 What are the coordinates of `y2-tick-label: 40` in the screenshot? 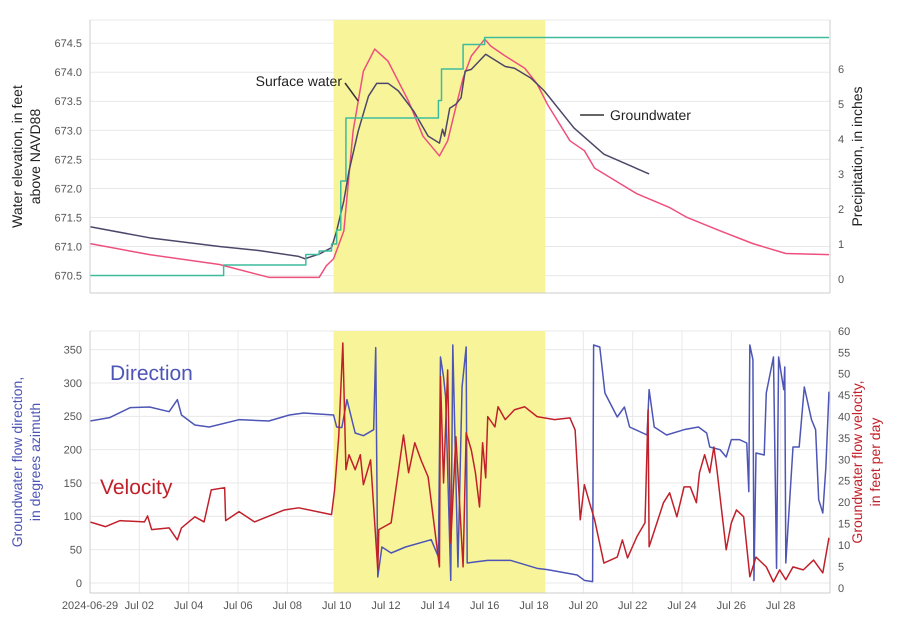 It's located at (844, 418).